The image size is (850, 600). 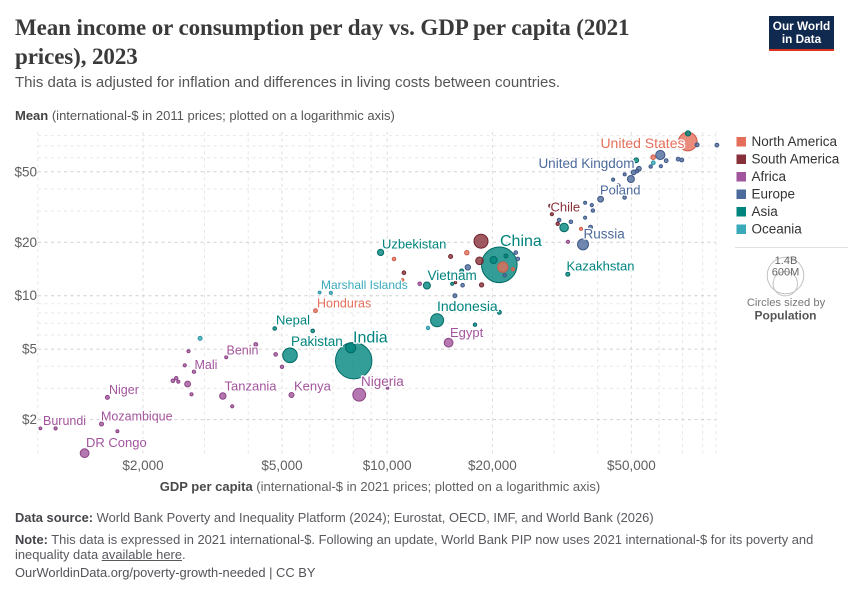 What do you see at coordinates (414, 244) in the screenshot?
I see `svg-text: Uzbekistan` at bounding box center [414, 244].